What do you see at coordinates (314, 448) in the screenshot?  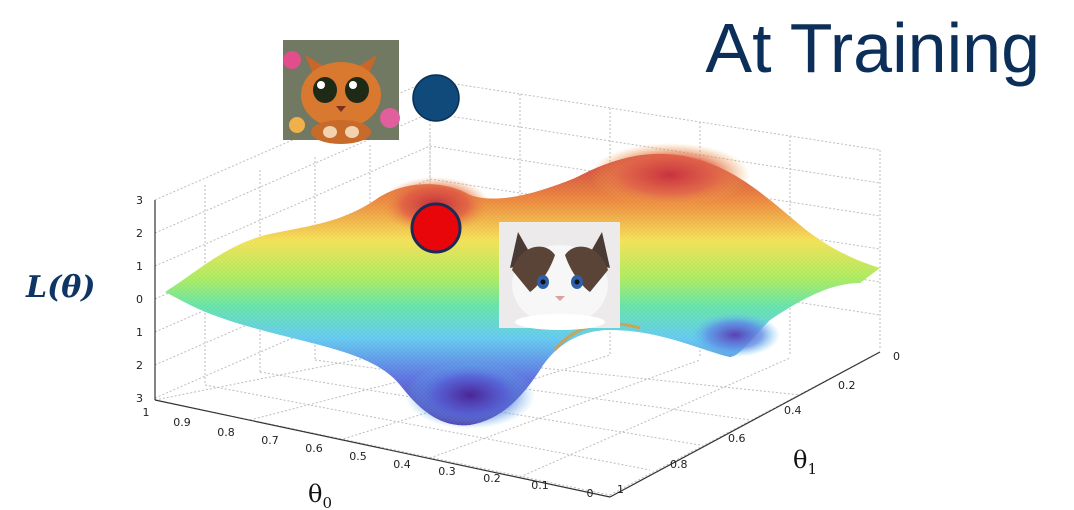 I see `theta0-tick: 0.6` at bounding box center [314, 448].